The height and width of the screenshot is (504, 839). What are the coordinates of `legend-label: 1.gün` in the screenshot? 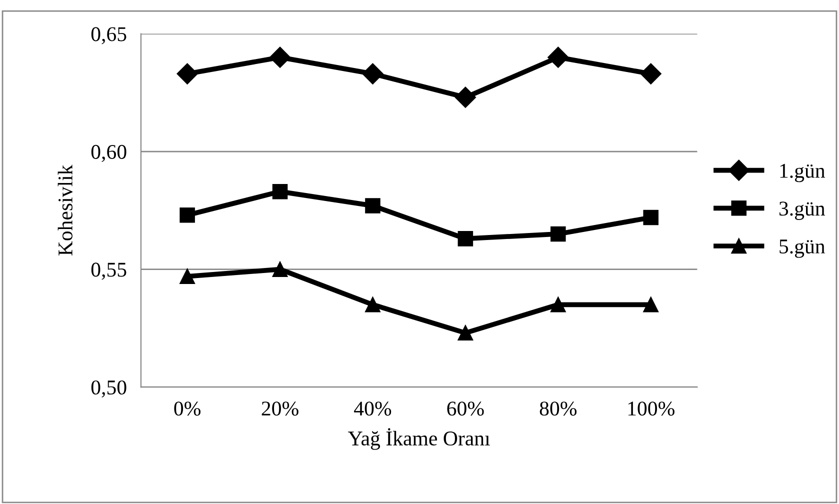 It's located at (803, 173).